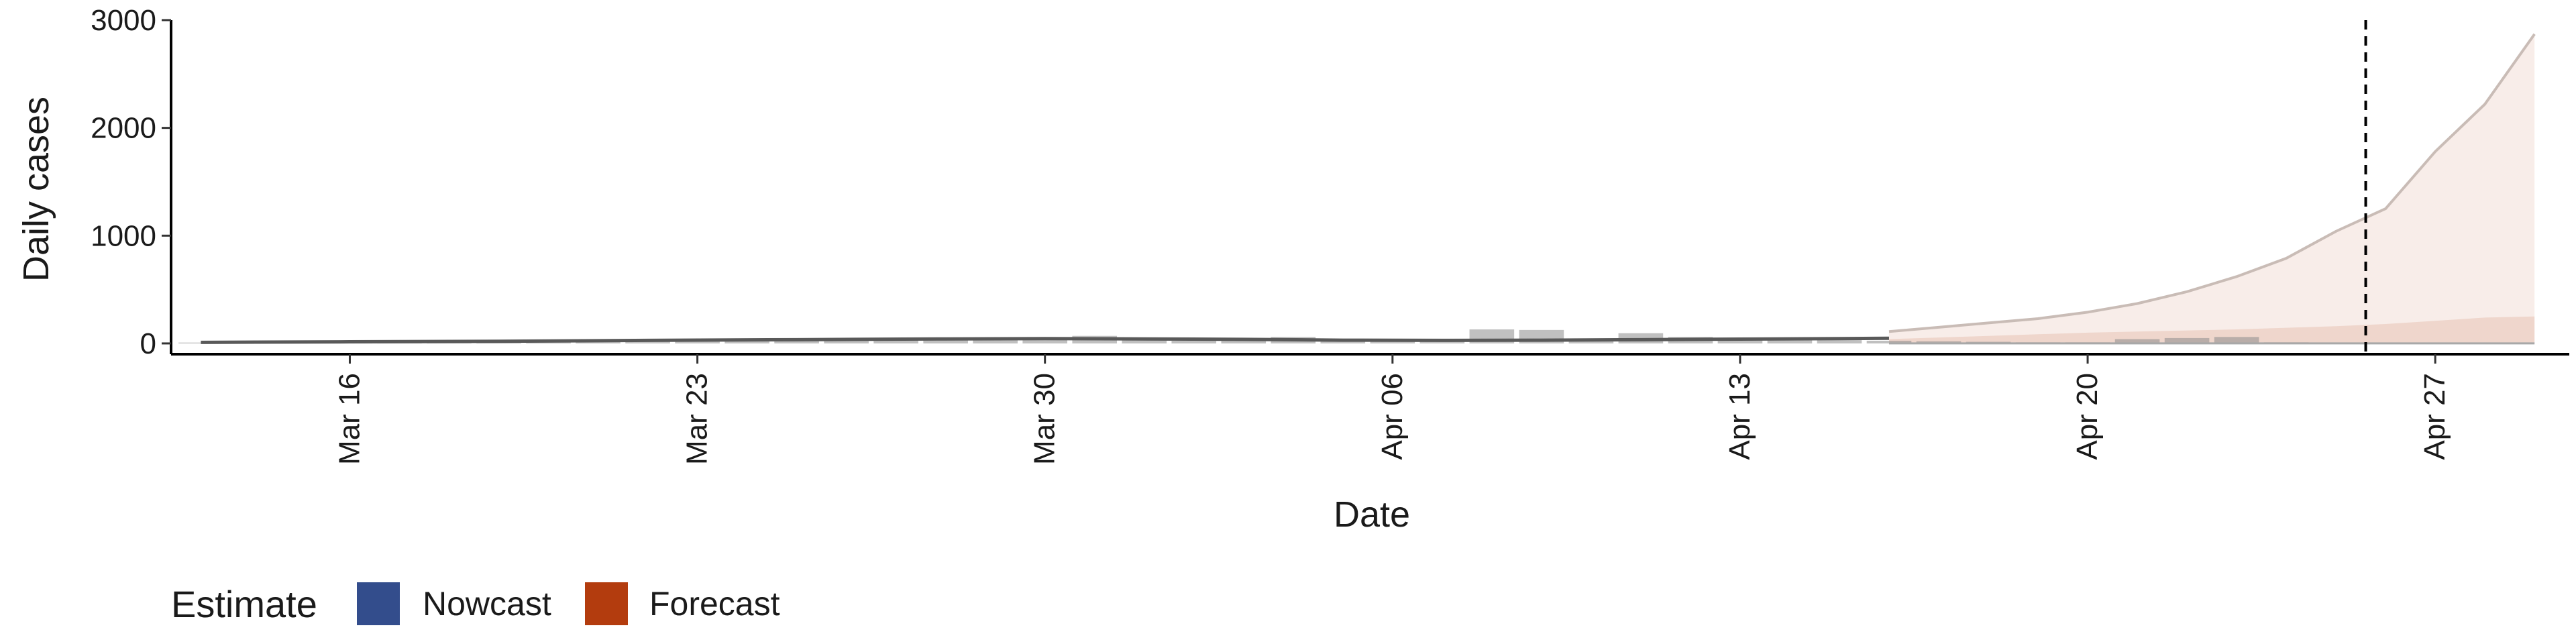 Image resolution: width=2576 pixels, height=644 pixels. Describe the element at coordinates (1372, 514) in the screenshot. I see `x-axis-title: Date` at that location.